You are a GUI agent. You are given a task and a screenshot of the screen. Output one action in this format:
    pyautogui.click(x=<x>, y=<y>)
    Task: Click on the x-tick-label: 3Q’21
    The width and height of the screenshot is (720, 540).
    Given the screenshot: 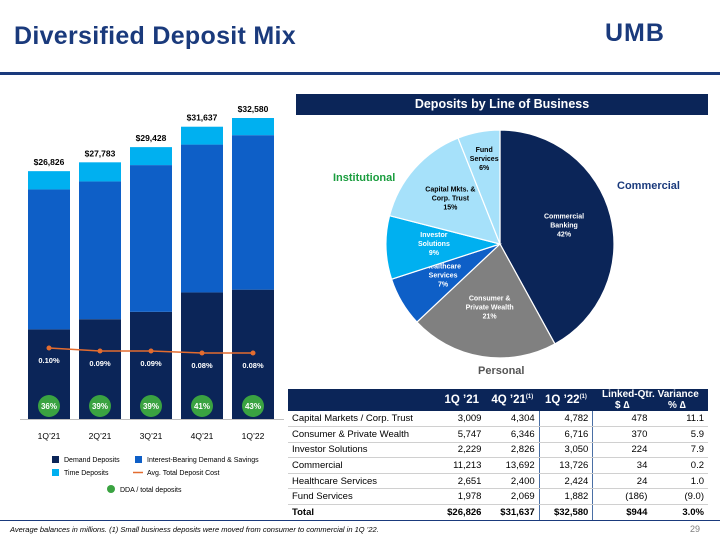 What is the action you would take?
    pyautogui.click(x=151, y=436)
    